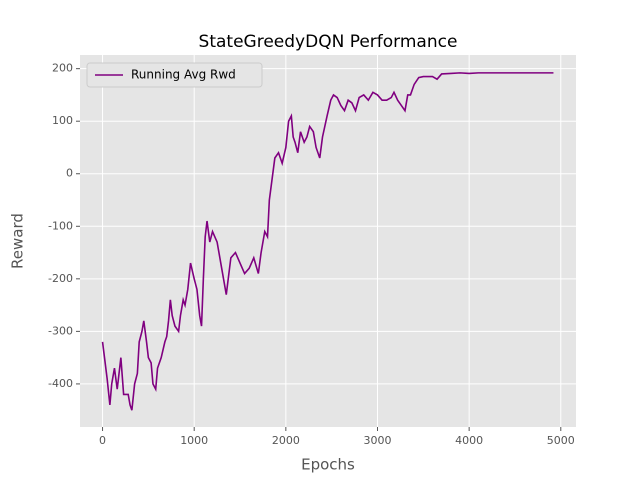 This screenshot has width=640, height=484. Describe the element at coordinates (469, 440) in the screenshot. I see `x-tick-label: 4000` at that location.